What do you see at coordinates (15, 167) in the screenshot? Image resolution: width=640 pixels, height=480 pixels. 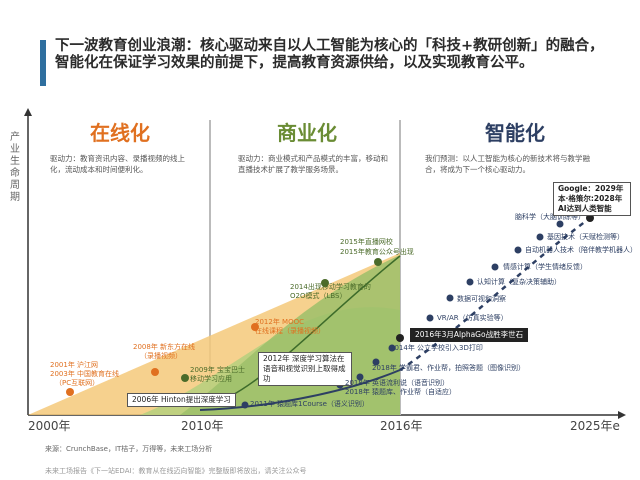 I see `y-axis-label: 产业生命周期` at bounding box center [15, 167].